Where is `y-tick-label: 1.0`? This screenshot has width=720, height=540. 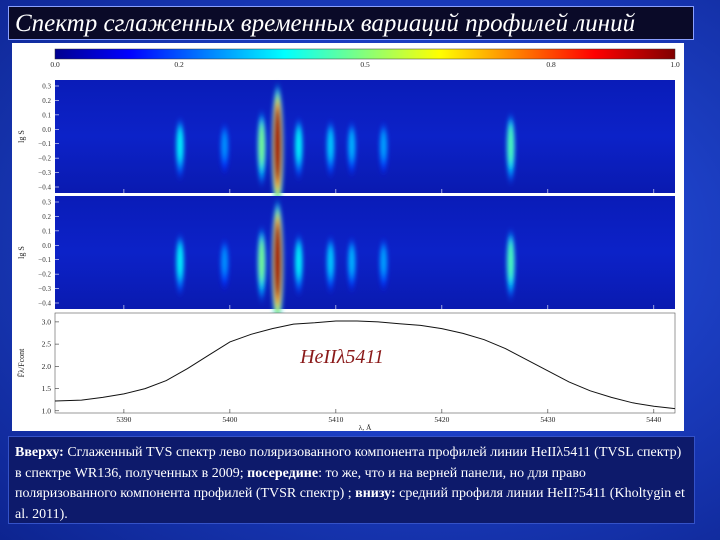 y-tick-label: 1.0 is located at coordinates (47, 410).